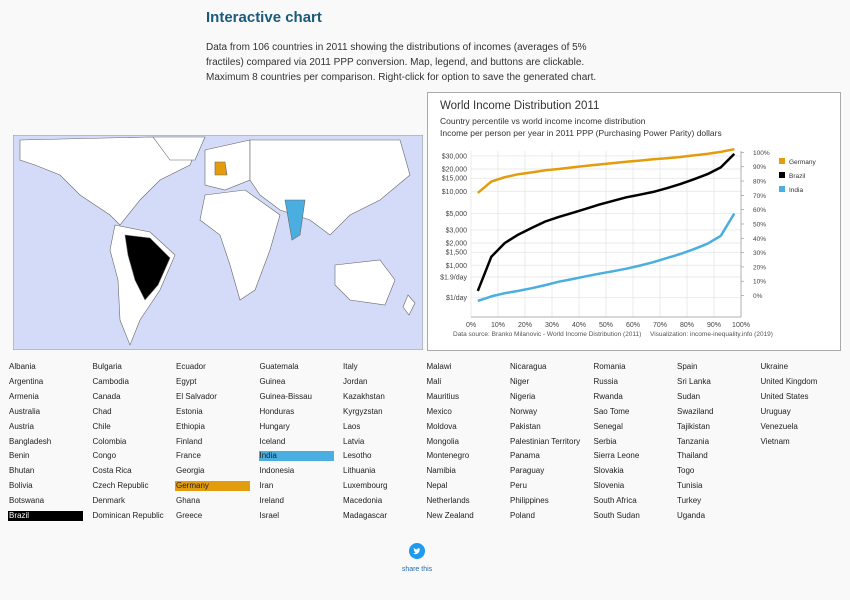 The image size is (850, 600). Describe the element at coordinates (448, 456) in the screenshot. I see `country-button: Montenegro` at that location.